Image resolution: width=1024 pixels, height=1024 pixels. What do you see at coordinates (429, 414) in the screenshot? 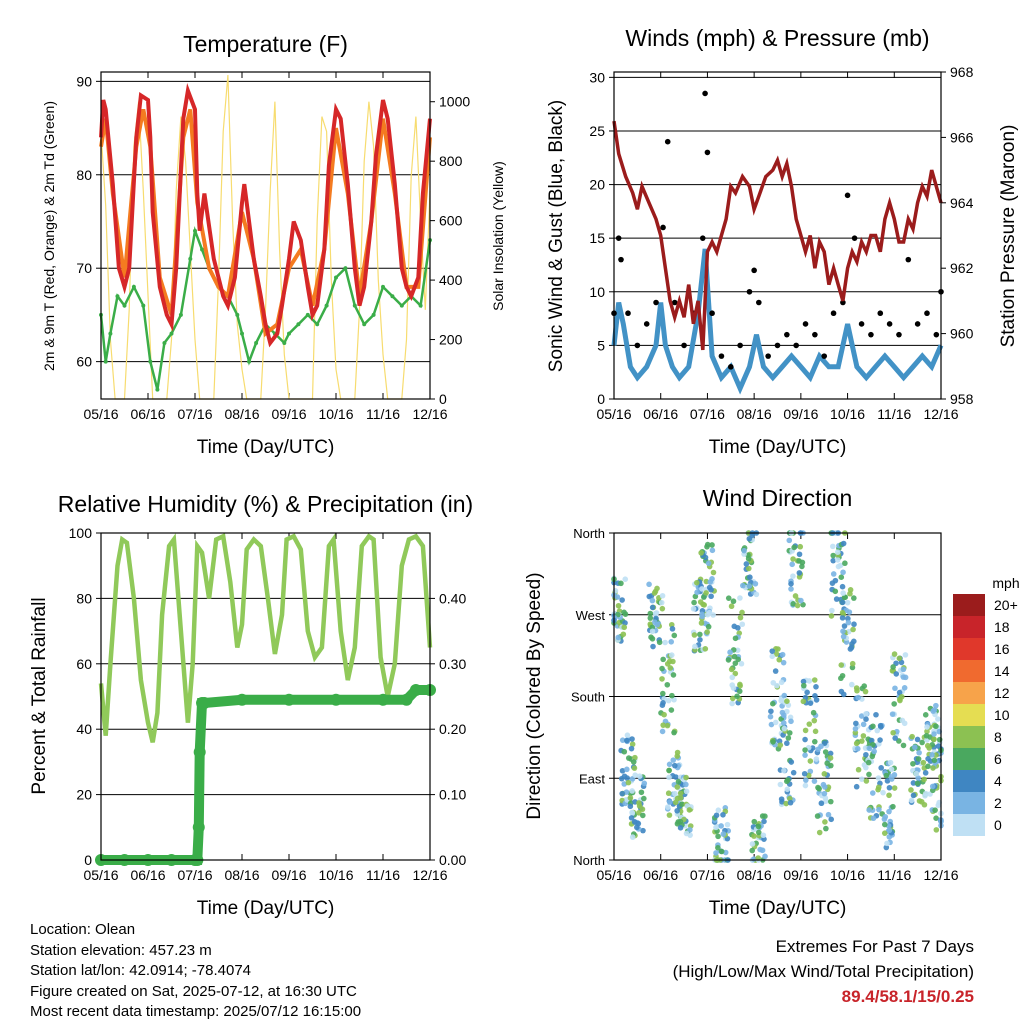
I see `x-tick-label: 12/16` at bounding box center [429, 414].